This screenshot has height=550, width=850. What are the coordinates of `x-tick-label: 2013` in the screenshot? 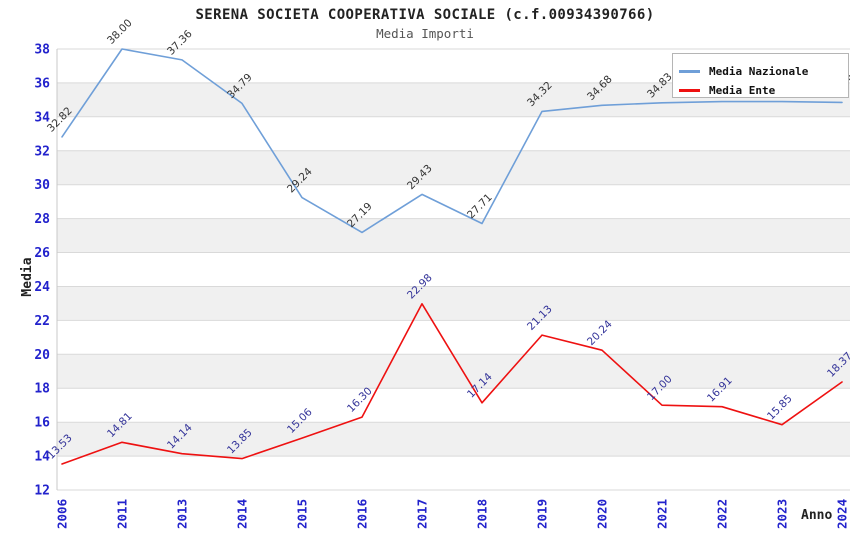 It's located at (182, 514).